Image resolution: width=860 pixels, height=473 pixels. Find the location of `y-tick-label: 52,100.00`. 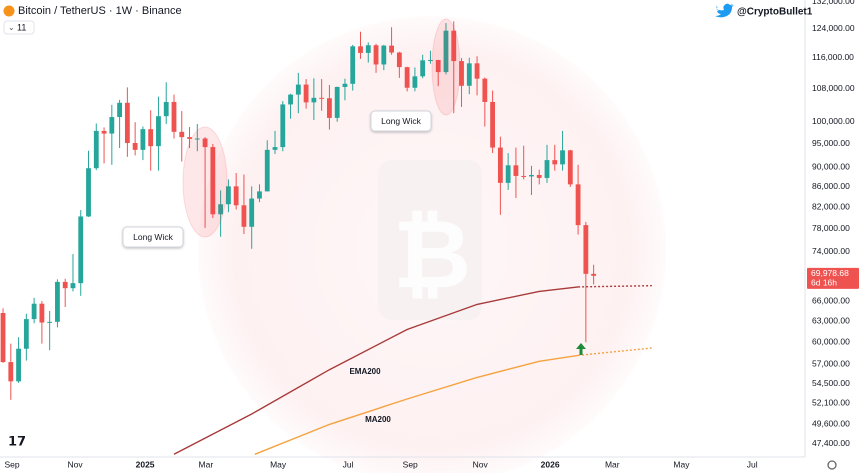

y-tick-label: 52,100.00 is located at coordinates (831, 402).